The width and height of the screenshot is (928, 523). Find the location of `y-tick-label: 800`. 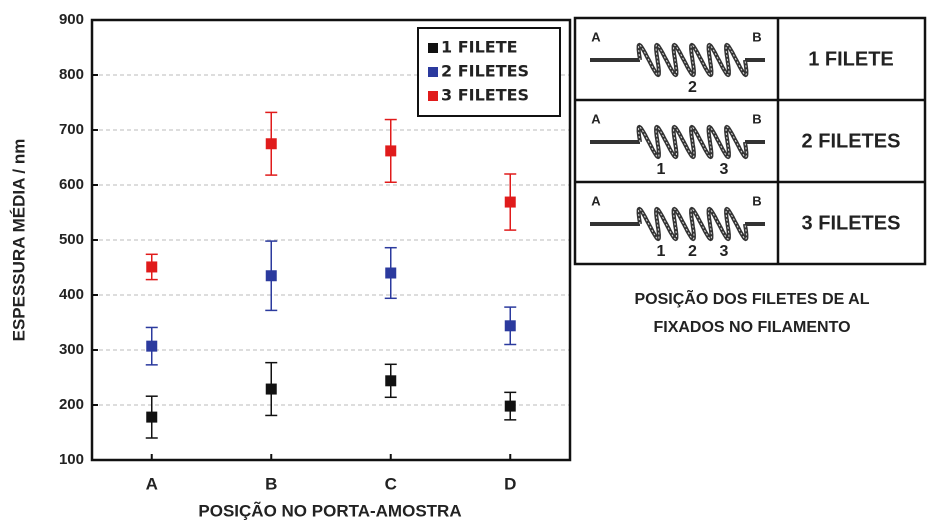

y-tick-label: 800 is located at coordinates (71, 74).